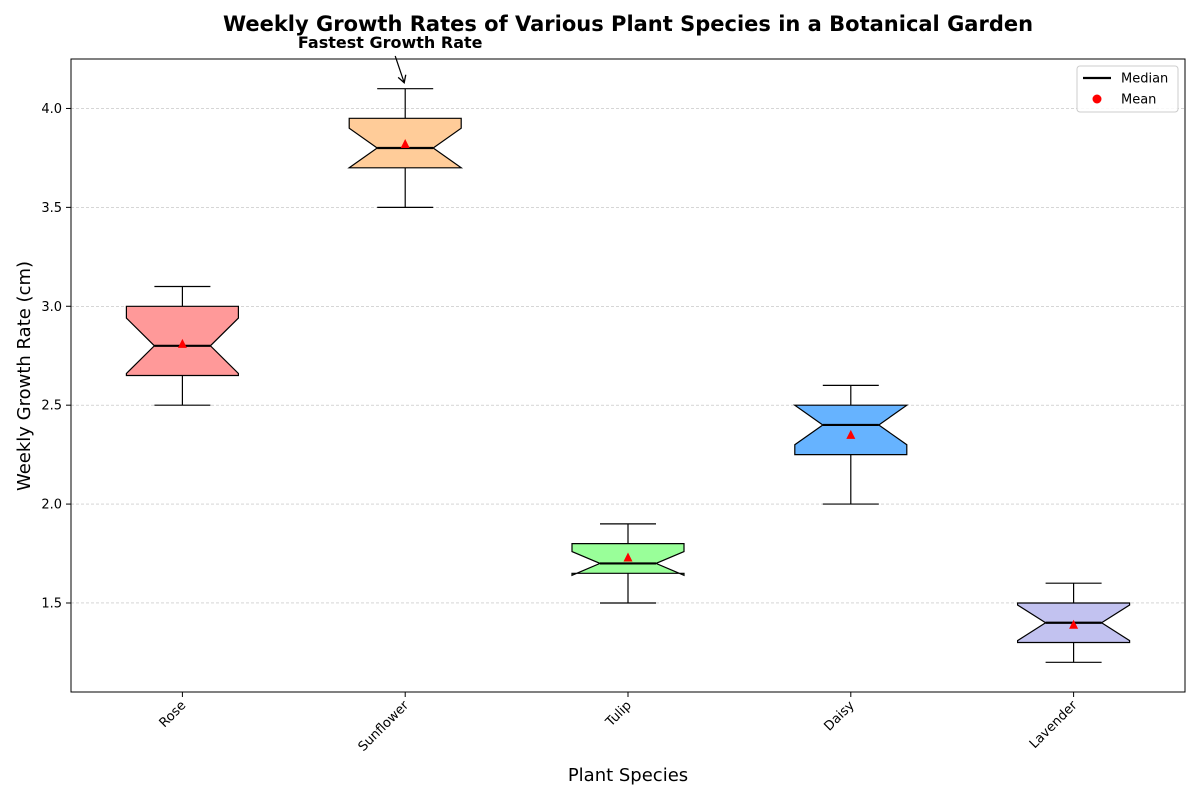 The width and height of the screenshot is (1200, 804). What do you see at coordinates (400, 69) in the screenshot?
I see `annotation-arrow` at bounding box center [400, 69].